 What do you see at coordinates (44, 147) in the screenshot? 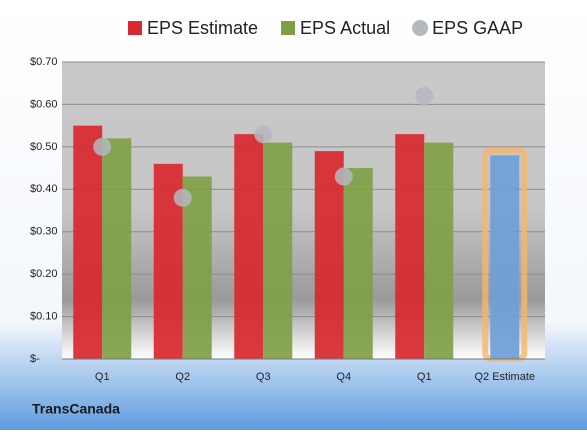
I see `y-tick-label: $0.50` at bounding box center [44, 147].